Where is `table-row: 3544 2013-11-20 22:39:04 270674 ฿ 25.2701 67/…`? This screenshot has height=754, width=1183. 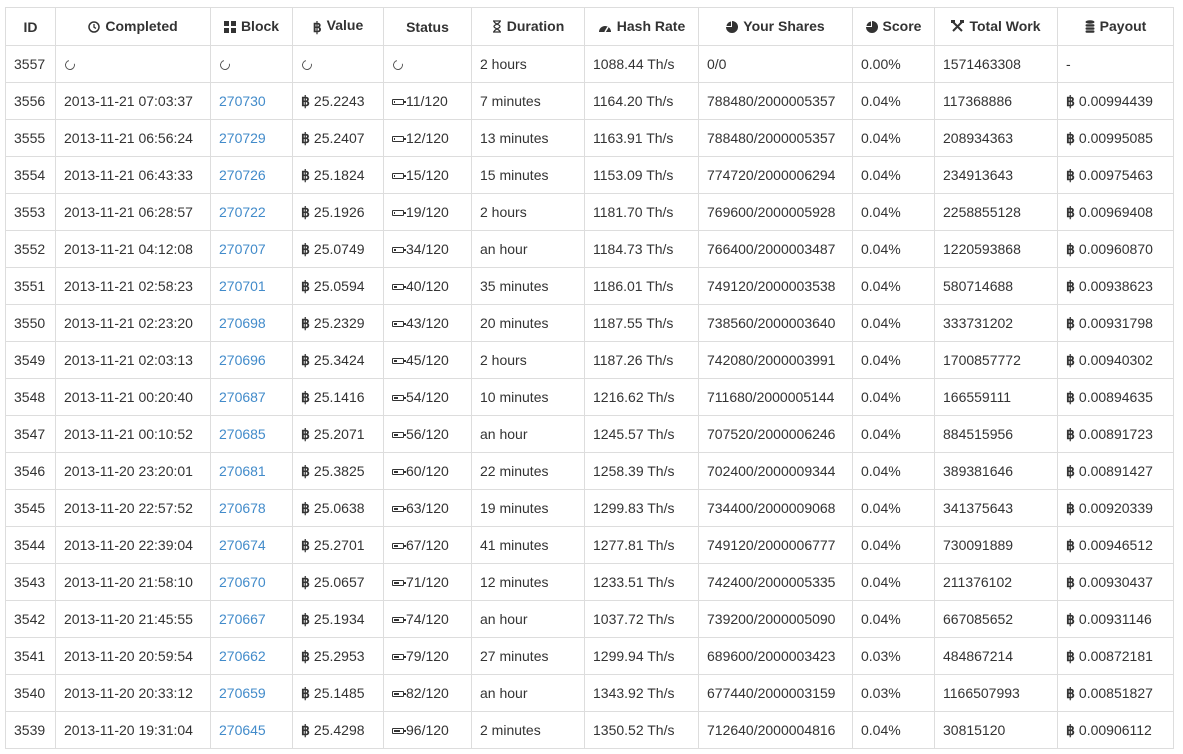
table-row: 3544 2013-11-20 22:39:04 270674 ฿ 25.2701 67/… is located at coordinates (589, 545).